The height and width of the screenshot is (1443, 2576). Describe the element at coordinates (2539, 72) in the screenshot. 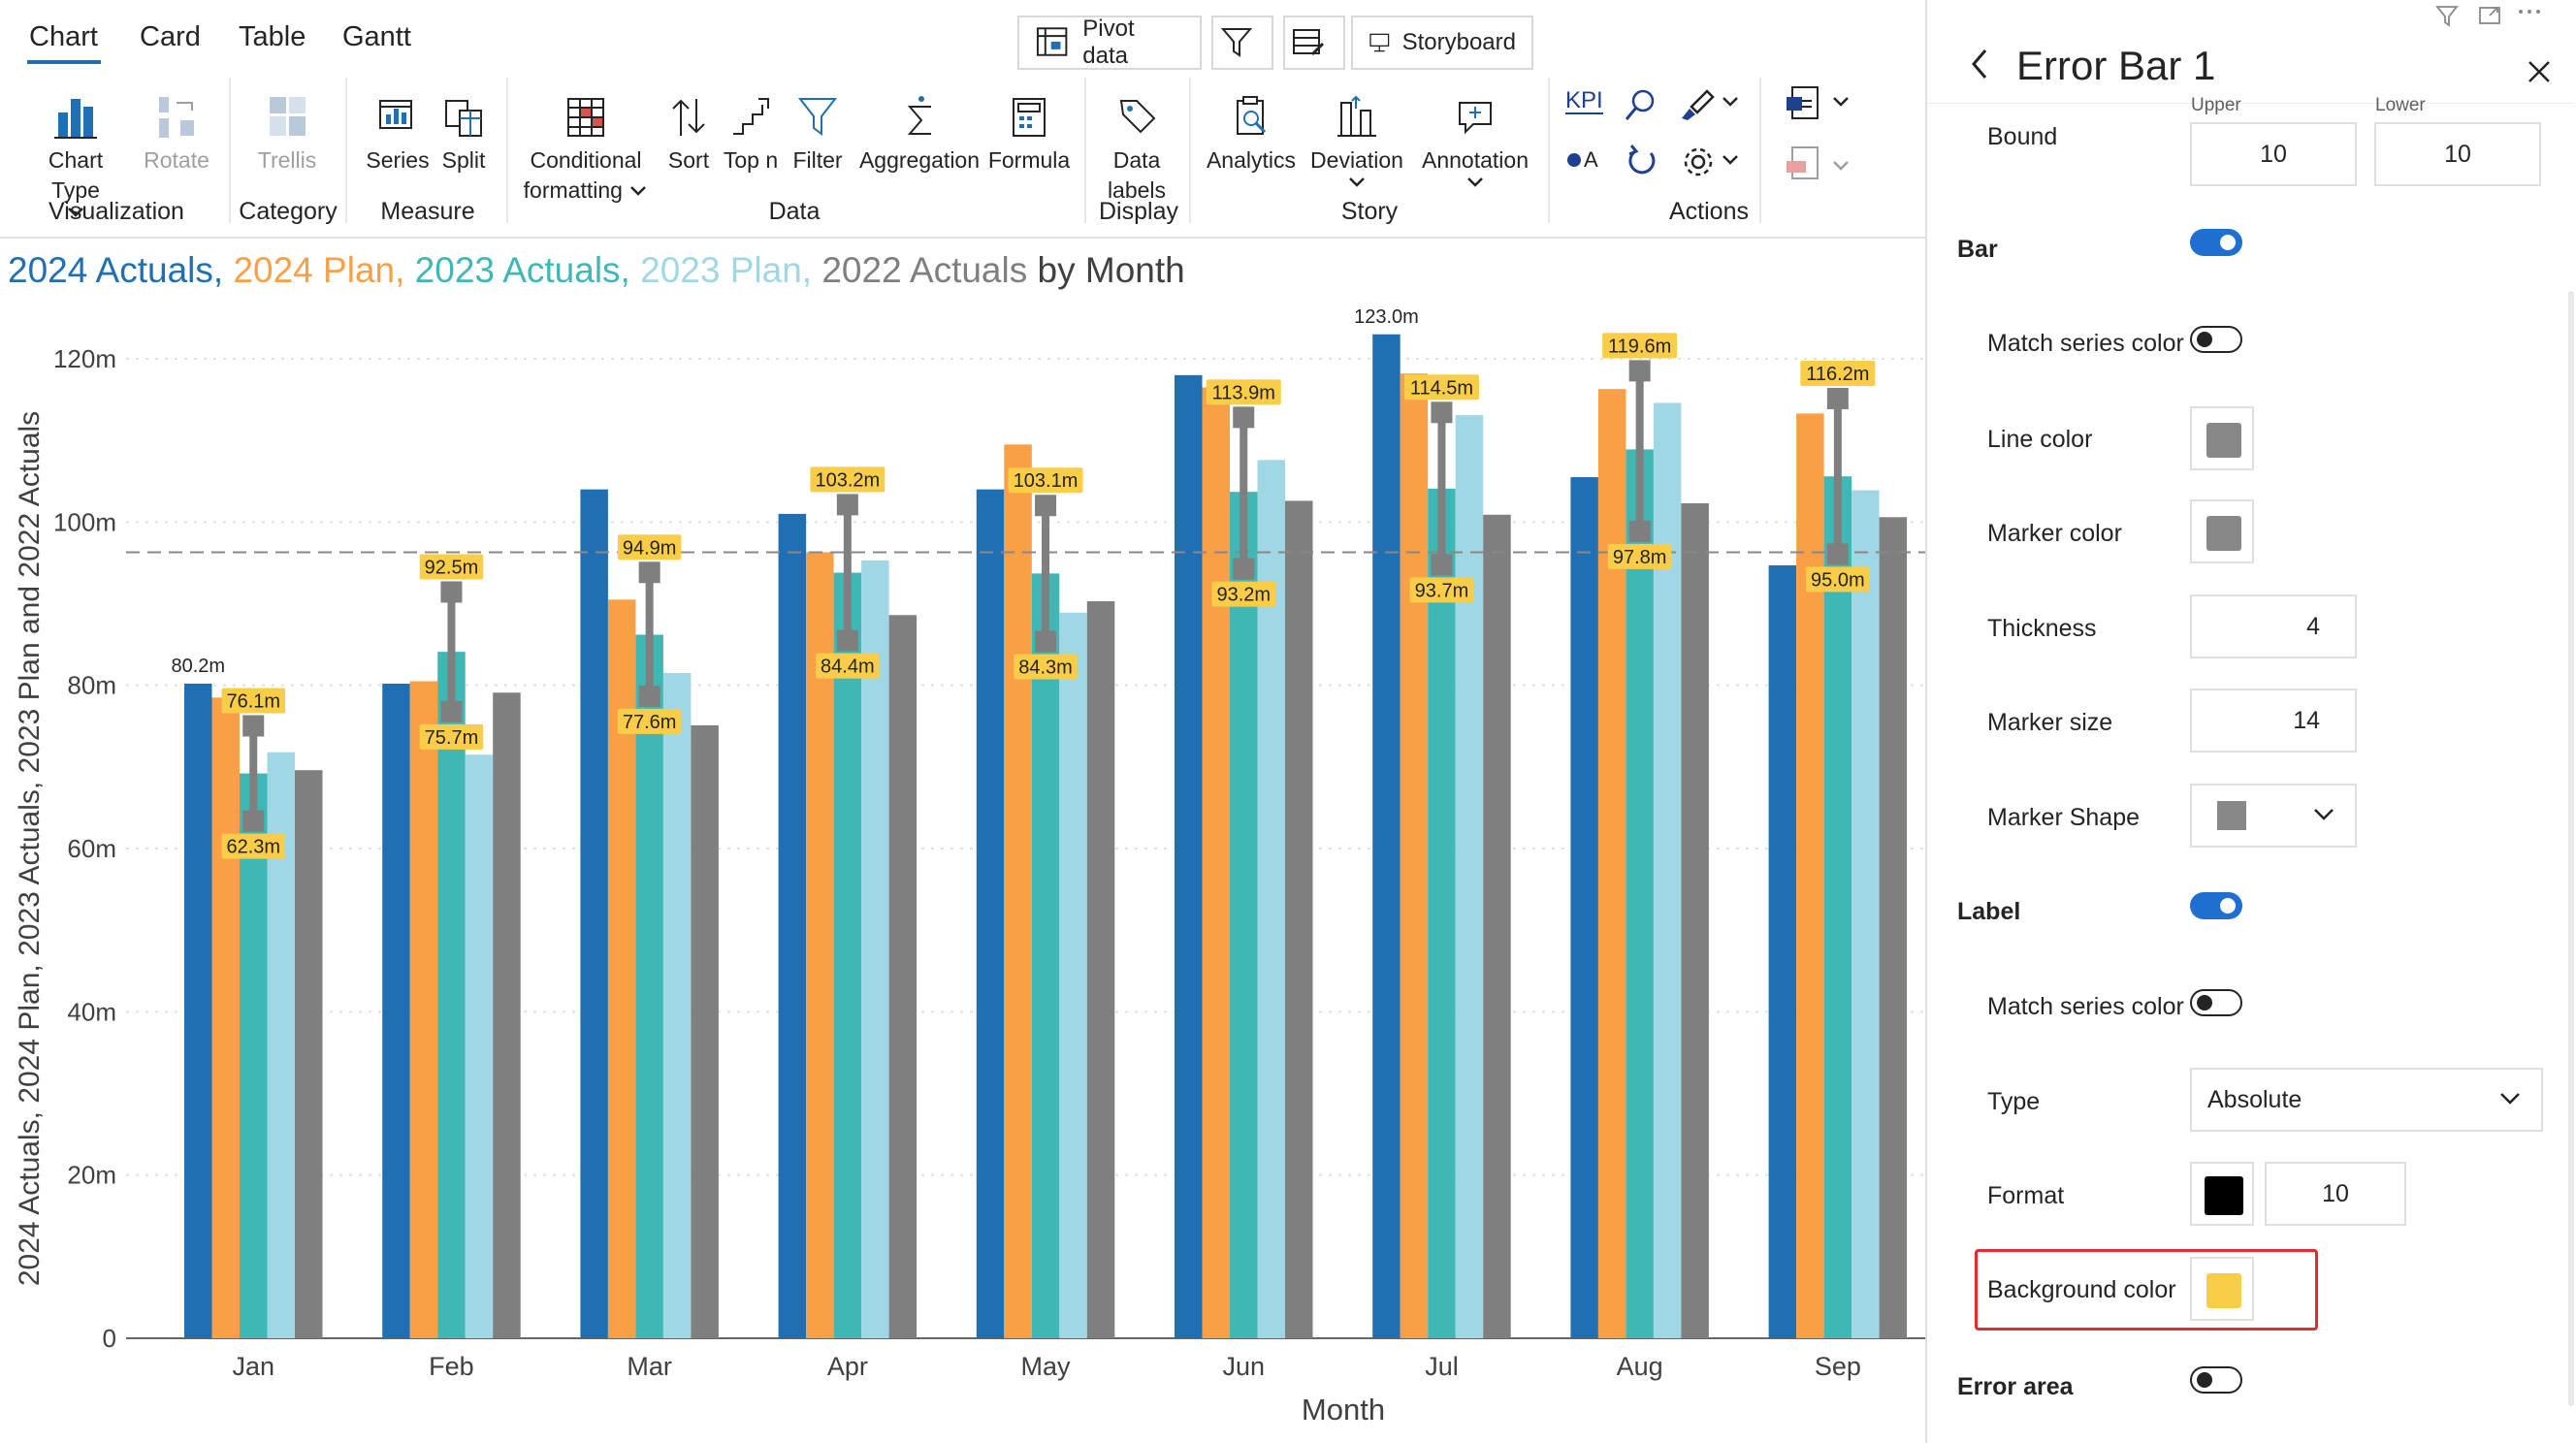

I see `close-icon` at that location.